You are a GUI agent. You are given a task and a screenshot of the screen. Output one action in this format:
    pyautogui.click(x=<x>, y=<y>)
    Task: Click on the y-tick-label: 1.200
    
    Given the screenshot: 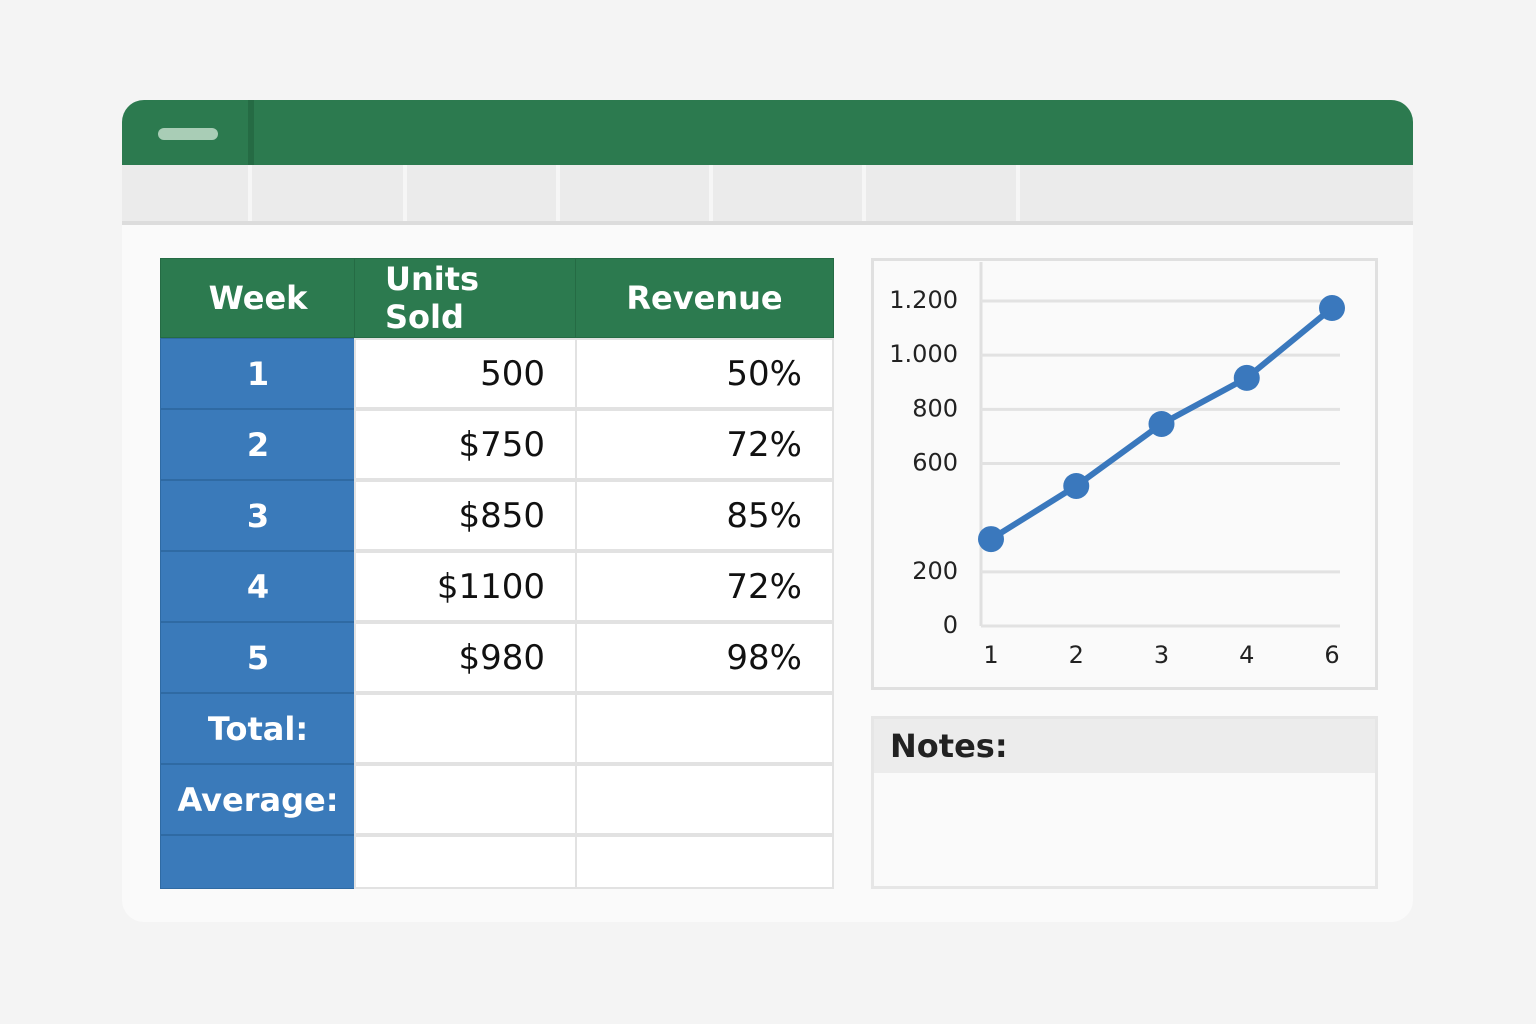 What is the action you would take?
    pyautogui.click(x=923, y=300)
    